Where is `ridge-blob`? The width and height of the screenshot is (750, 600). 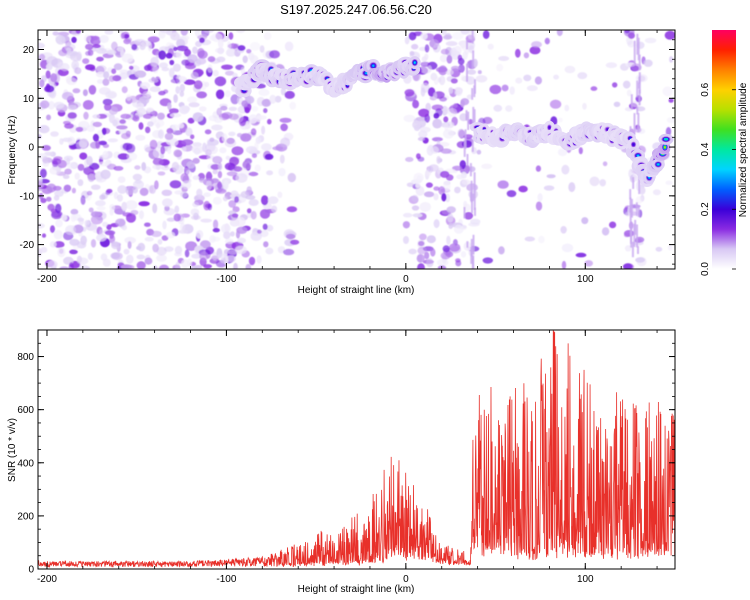 ridge-blob is located at coordinates (665, 147).